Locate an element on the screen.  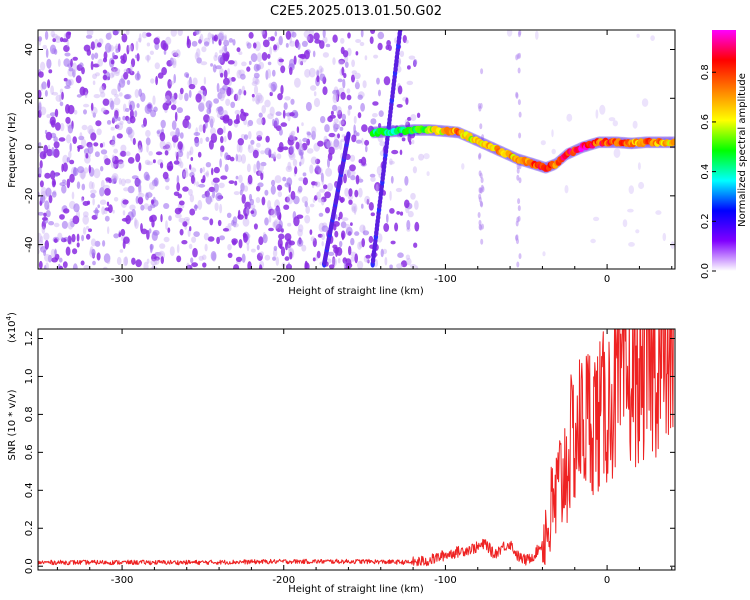
snr-y-label: SNR (10 * v/v) is located at coordinates (12, 424).